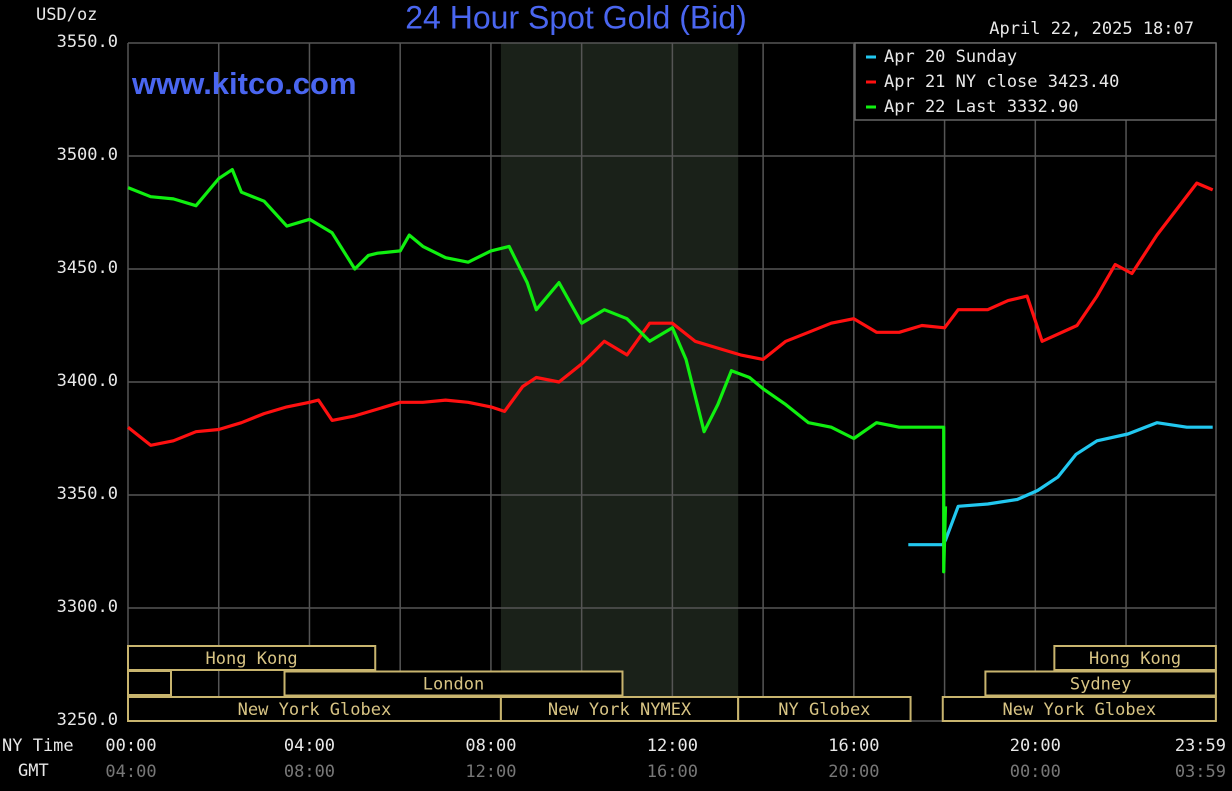 The image size is (1232, 791). I want to click on x2-tick-label: 12:00, so click(490, 772).